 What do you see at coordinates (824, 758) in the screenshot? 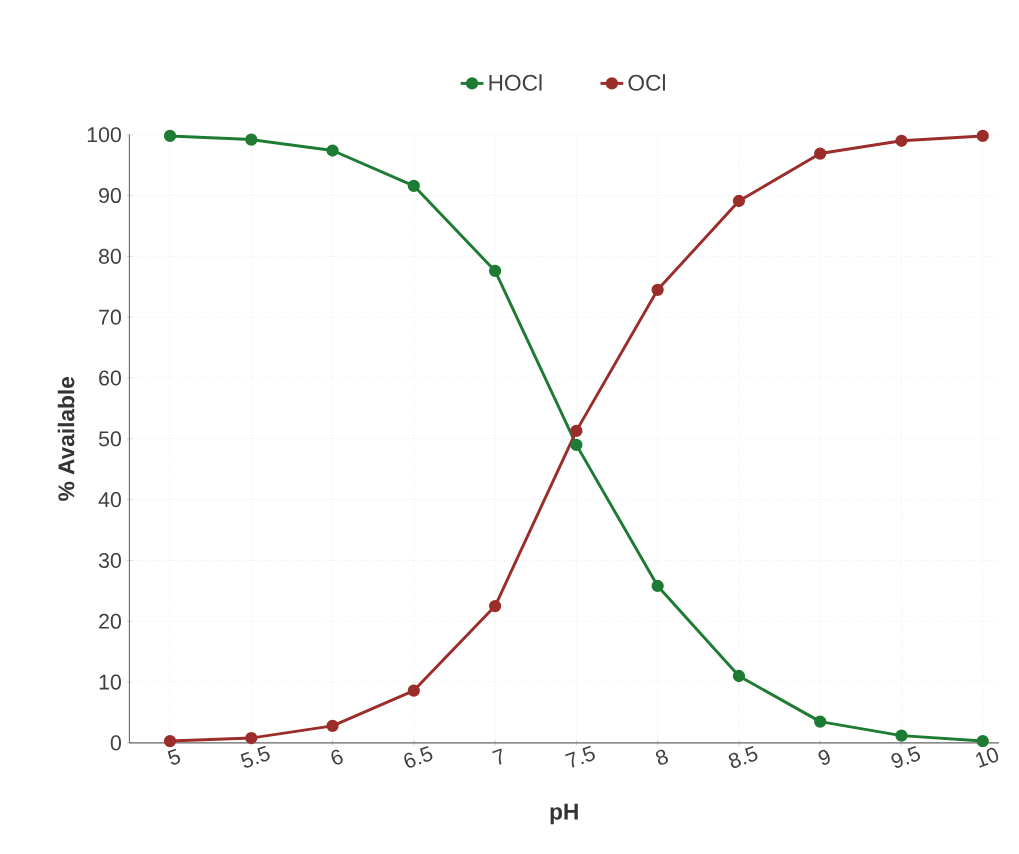
I see `x-tick-label: 9` at bounding box center [824, 758].